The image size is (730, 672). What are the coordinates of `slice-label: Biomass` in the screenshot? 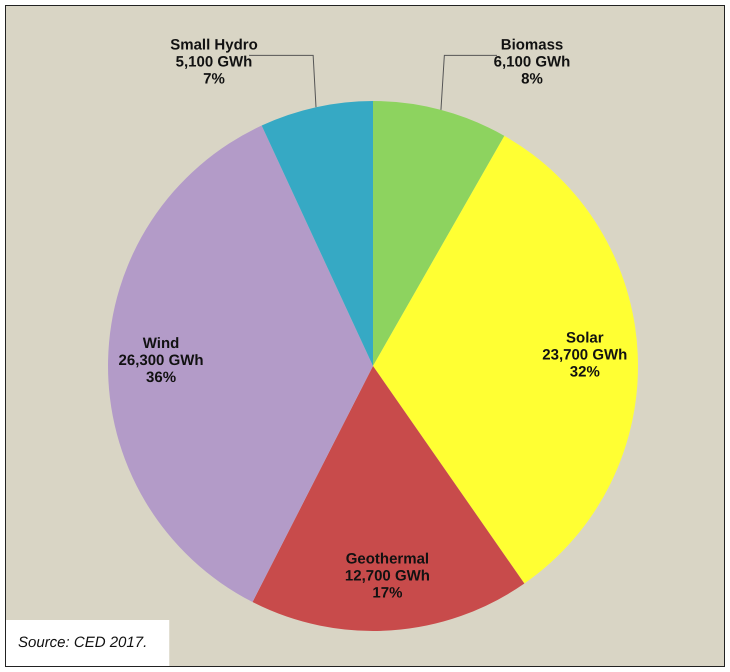 It's located at (532, 45).